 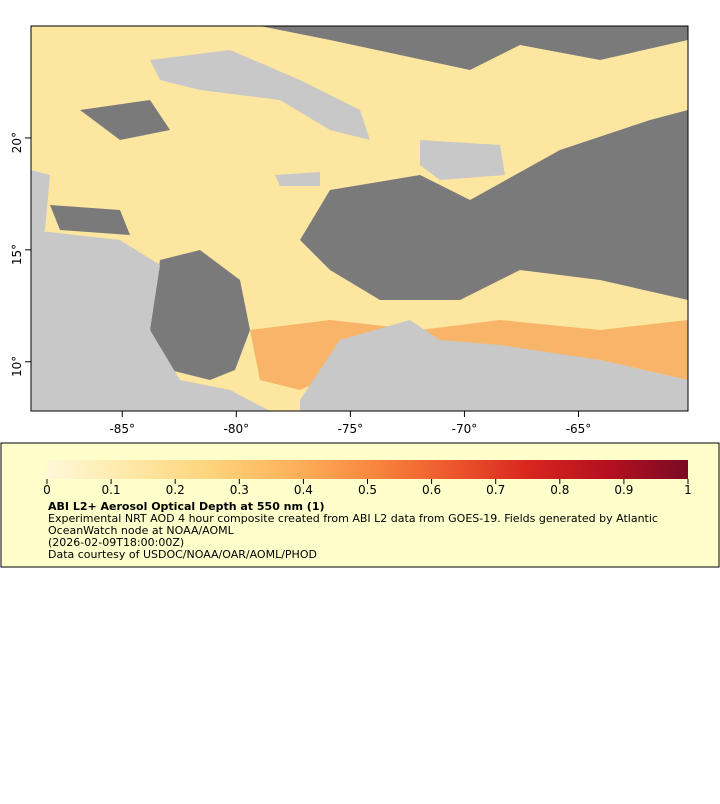 I want to click on y-tick-label: 20°, so click(x=17, y=142).